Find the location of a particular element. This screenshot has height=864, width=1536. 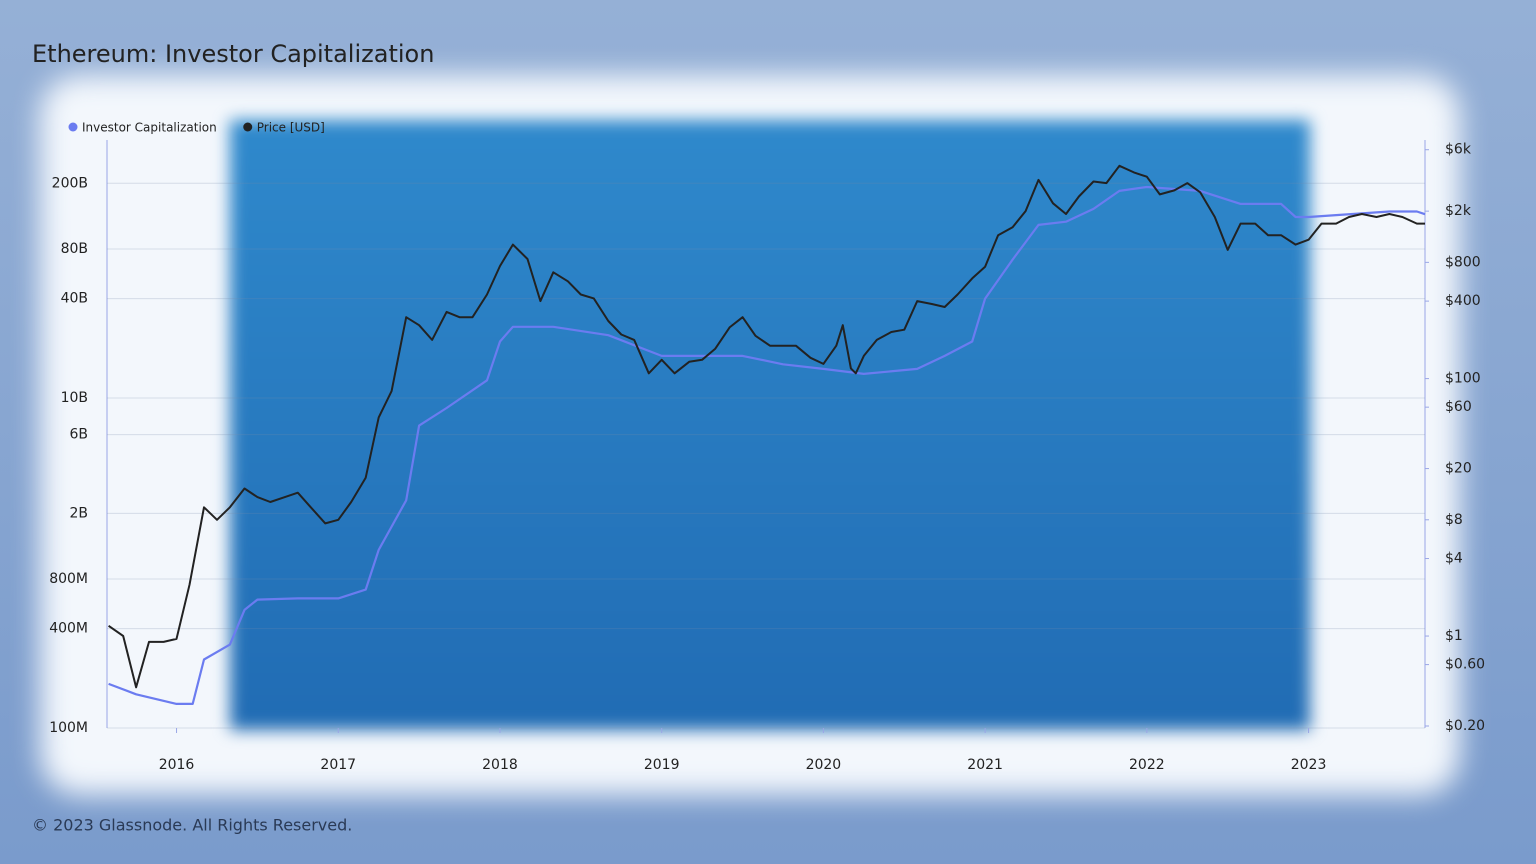

y-tick-label: 200B is located at coordinates (70, 183).